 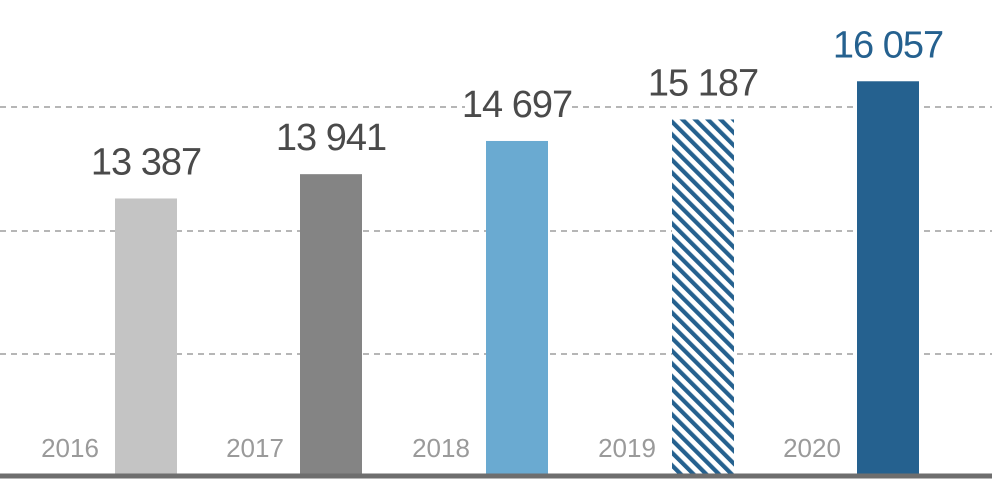 What do you see at coordinates (888, 277) in the screenshot?
I see `bar-2020` at bounding box center [888, 277].